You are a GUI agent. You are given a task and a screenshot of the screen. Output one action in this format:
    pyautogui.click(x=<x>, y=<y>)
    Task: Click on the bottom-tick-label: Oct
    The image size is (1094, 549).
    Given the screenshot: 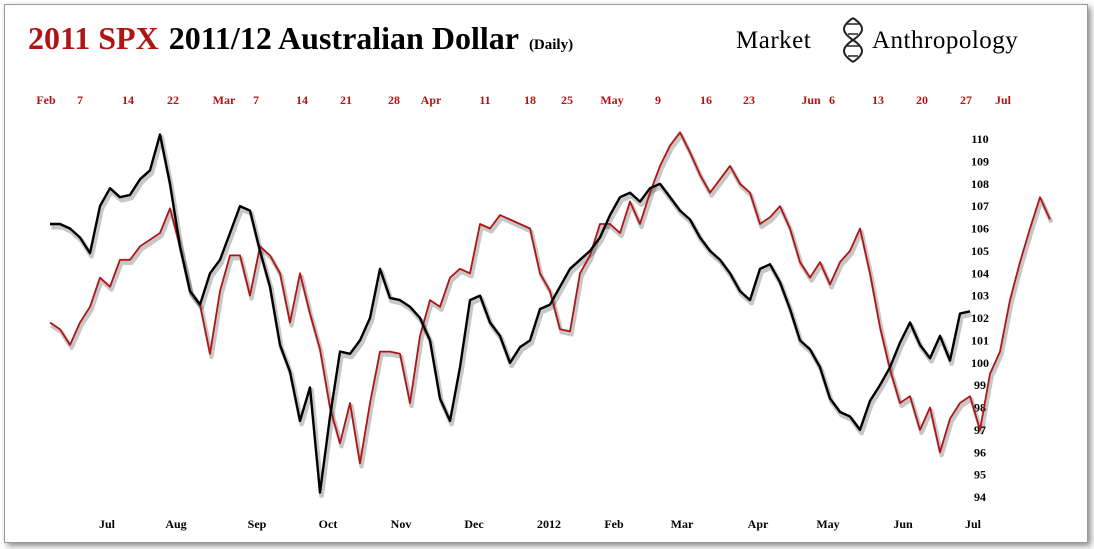 What is the action you would take?
    pyautogui.click(x=328, y=524)
    